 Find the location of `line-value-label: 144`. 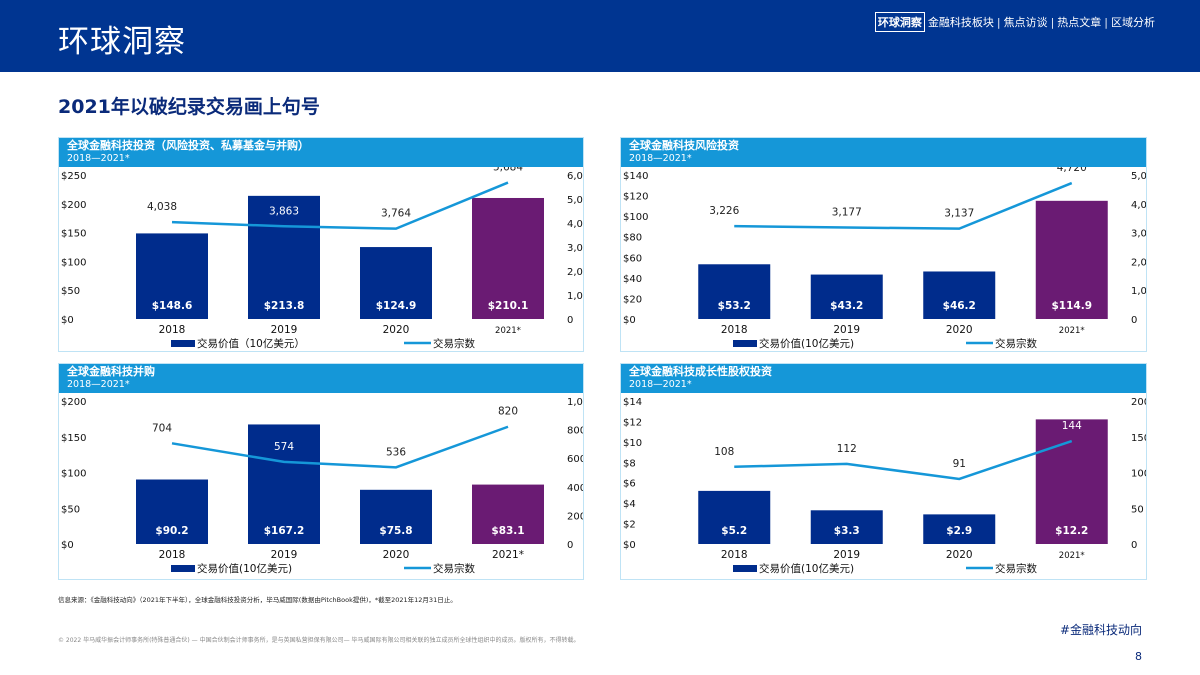

line-value-label: 144 is located at coordinates (1072, 426).